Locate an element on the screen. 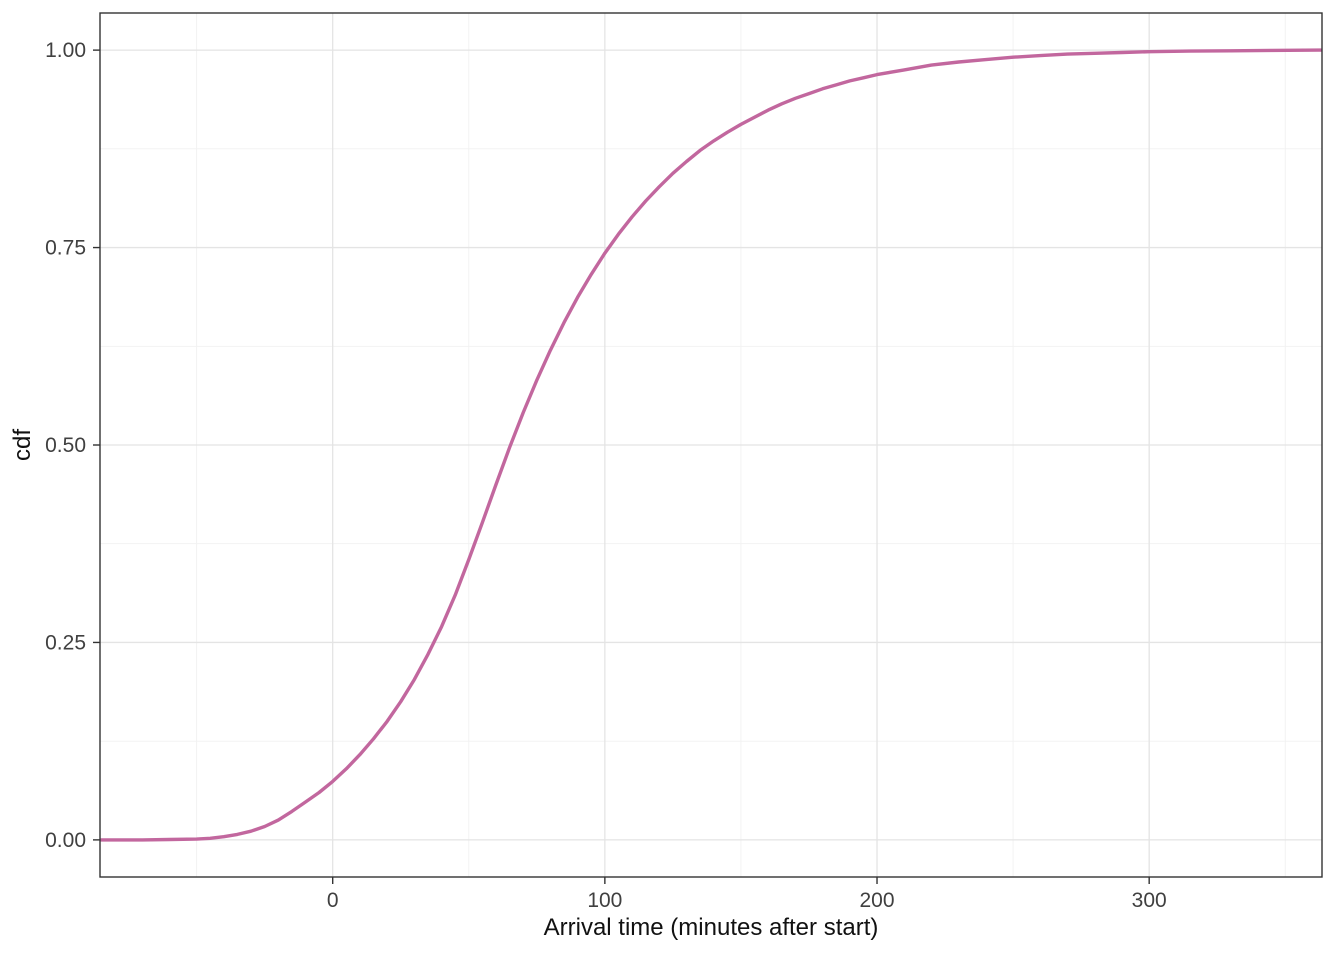 This screenshot has height=965, width=1344. y-axis-title: cdf is located at coordinates (22, 445).